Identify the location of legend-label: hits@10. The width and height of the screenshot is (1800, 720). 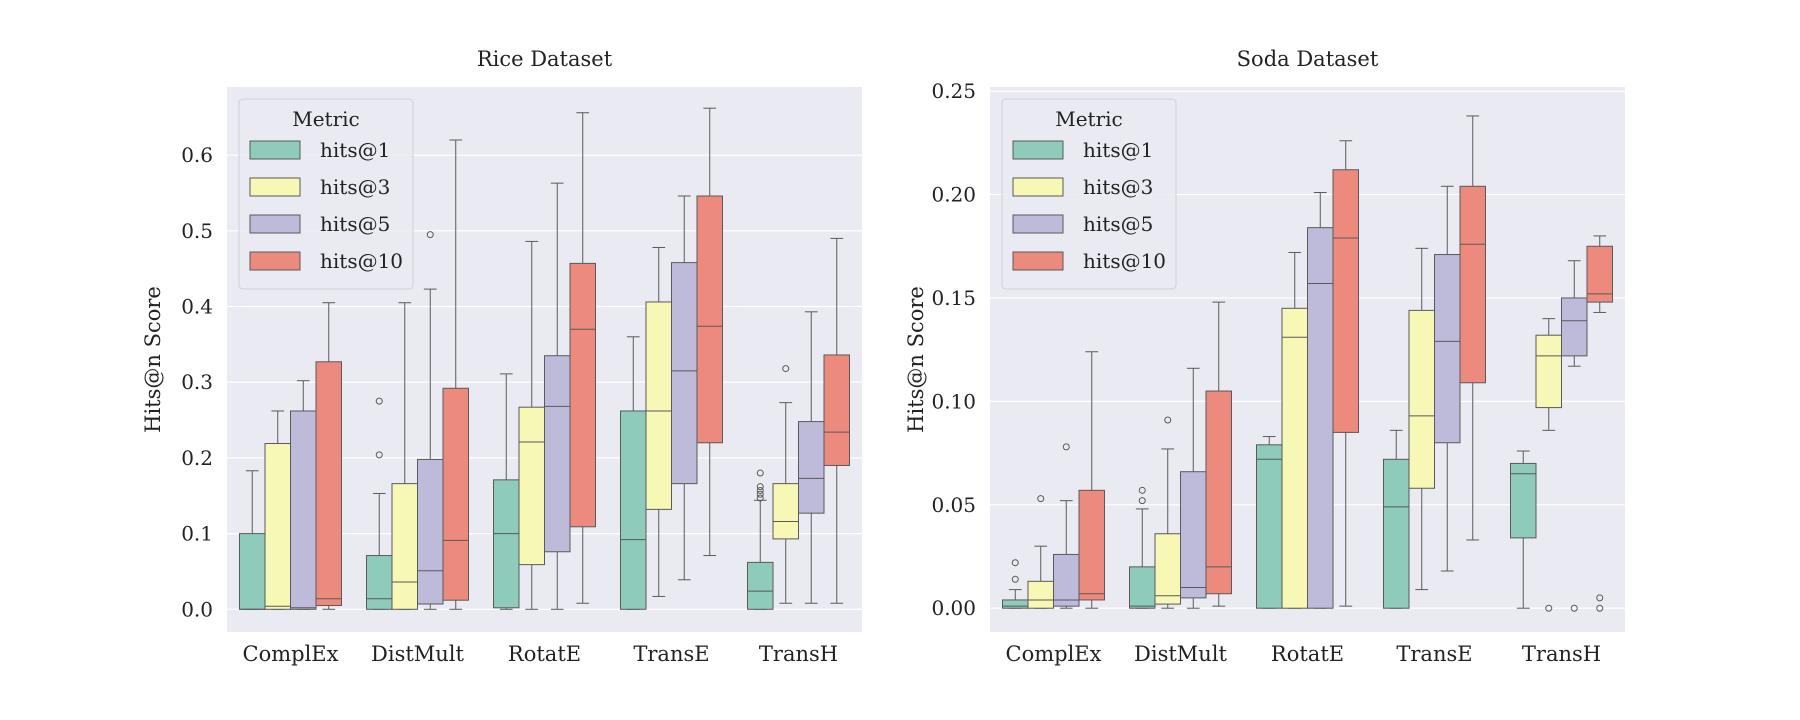
(1124, 261).